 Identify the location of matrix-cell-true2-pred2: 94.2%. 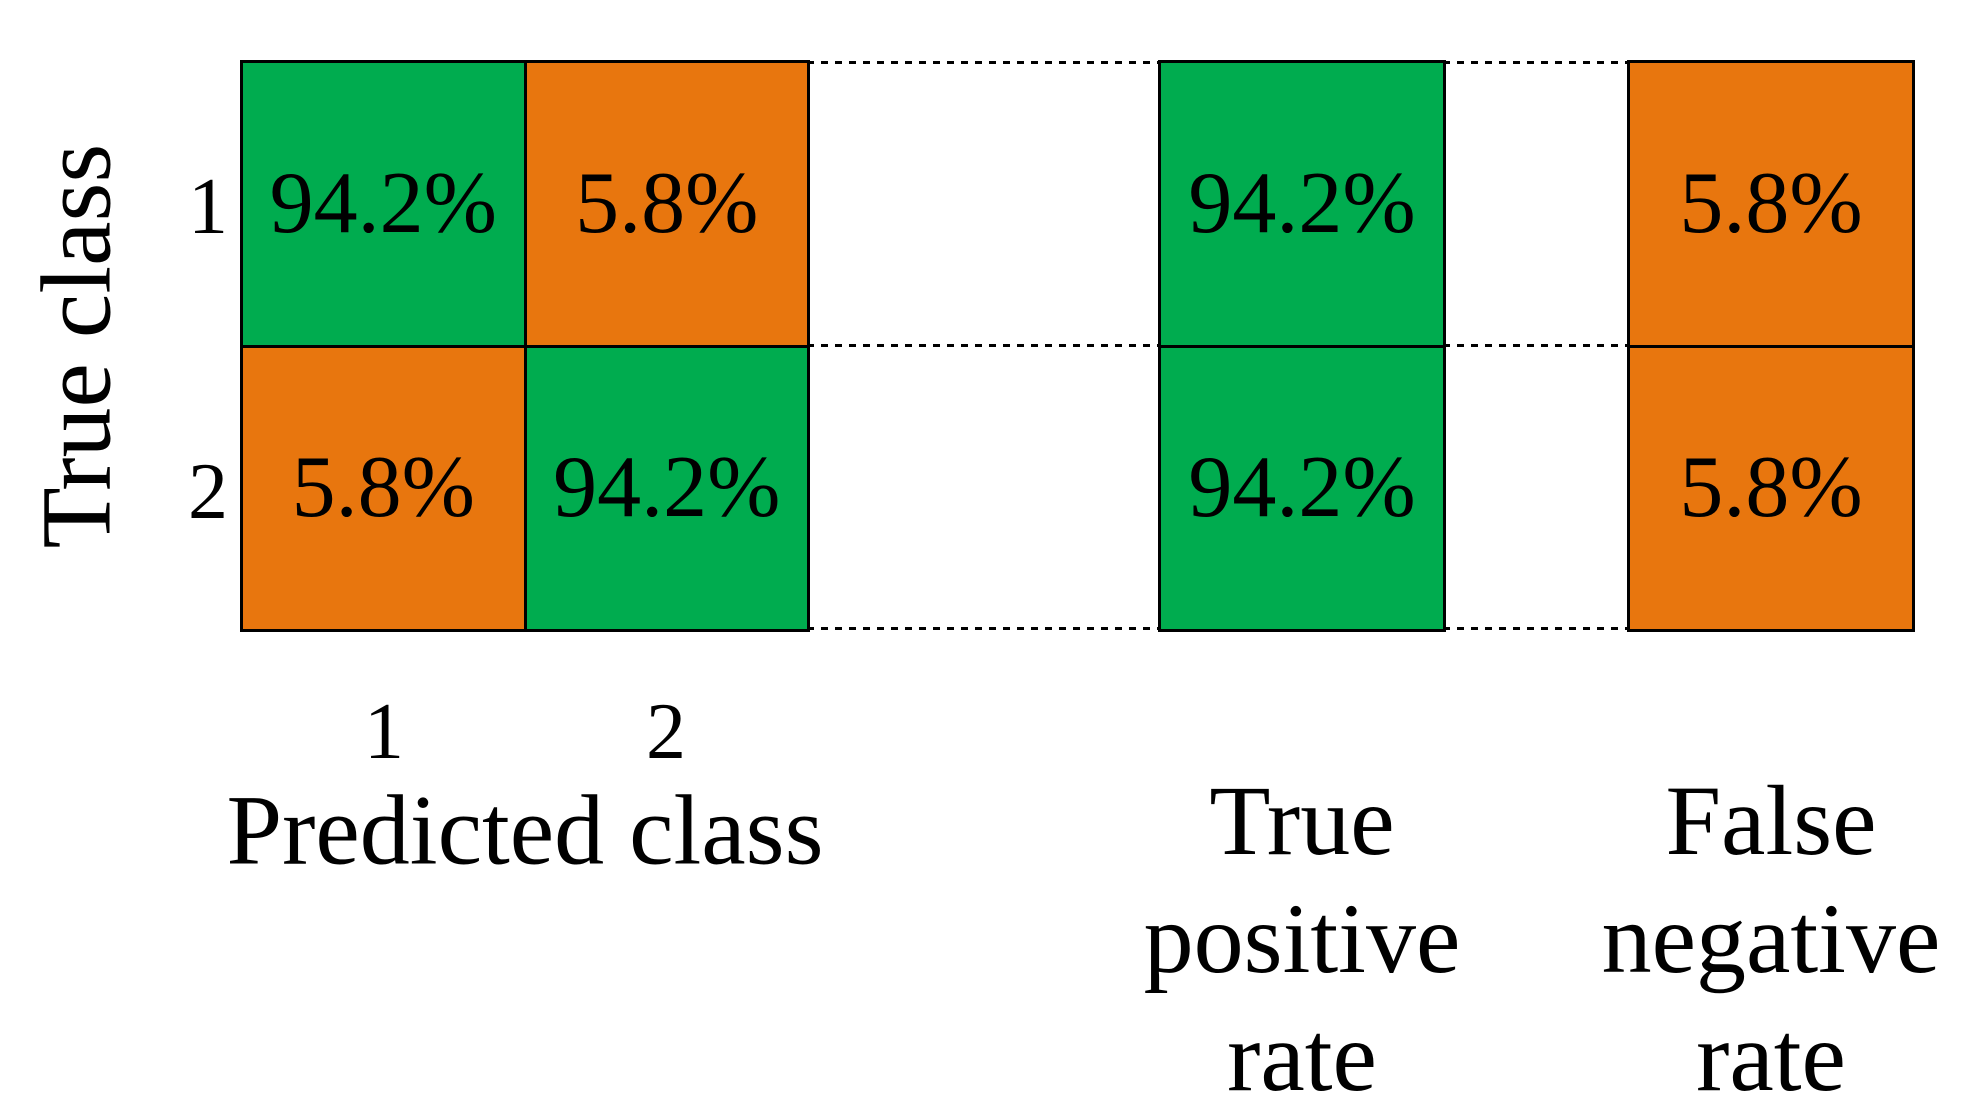
(666, 488).